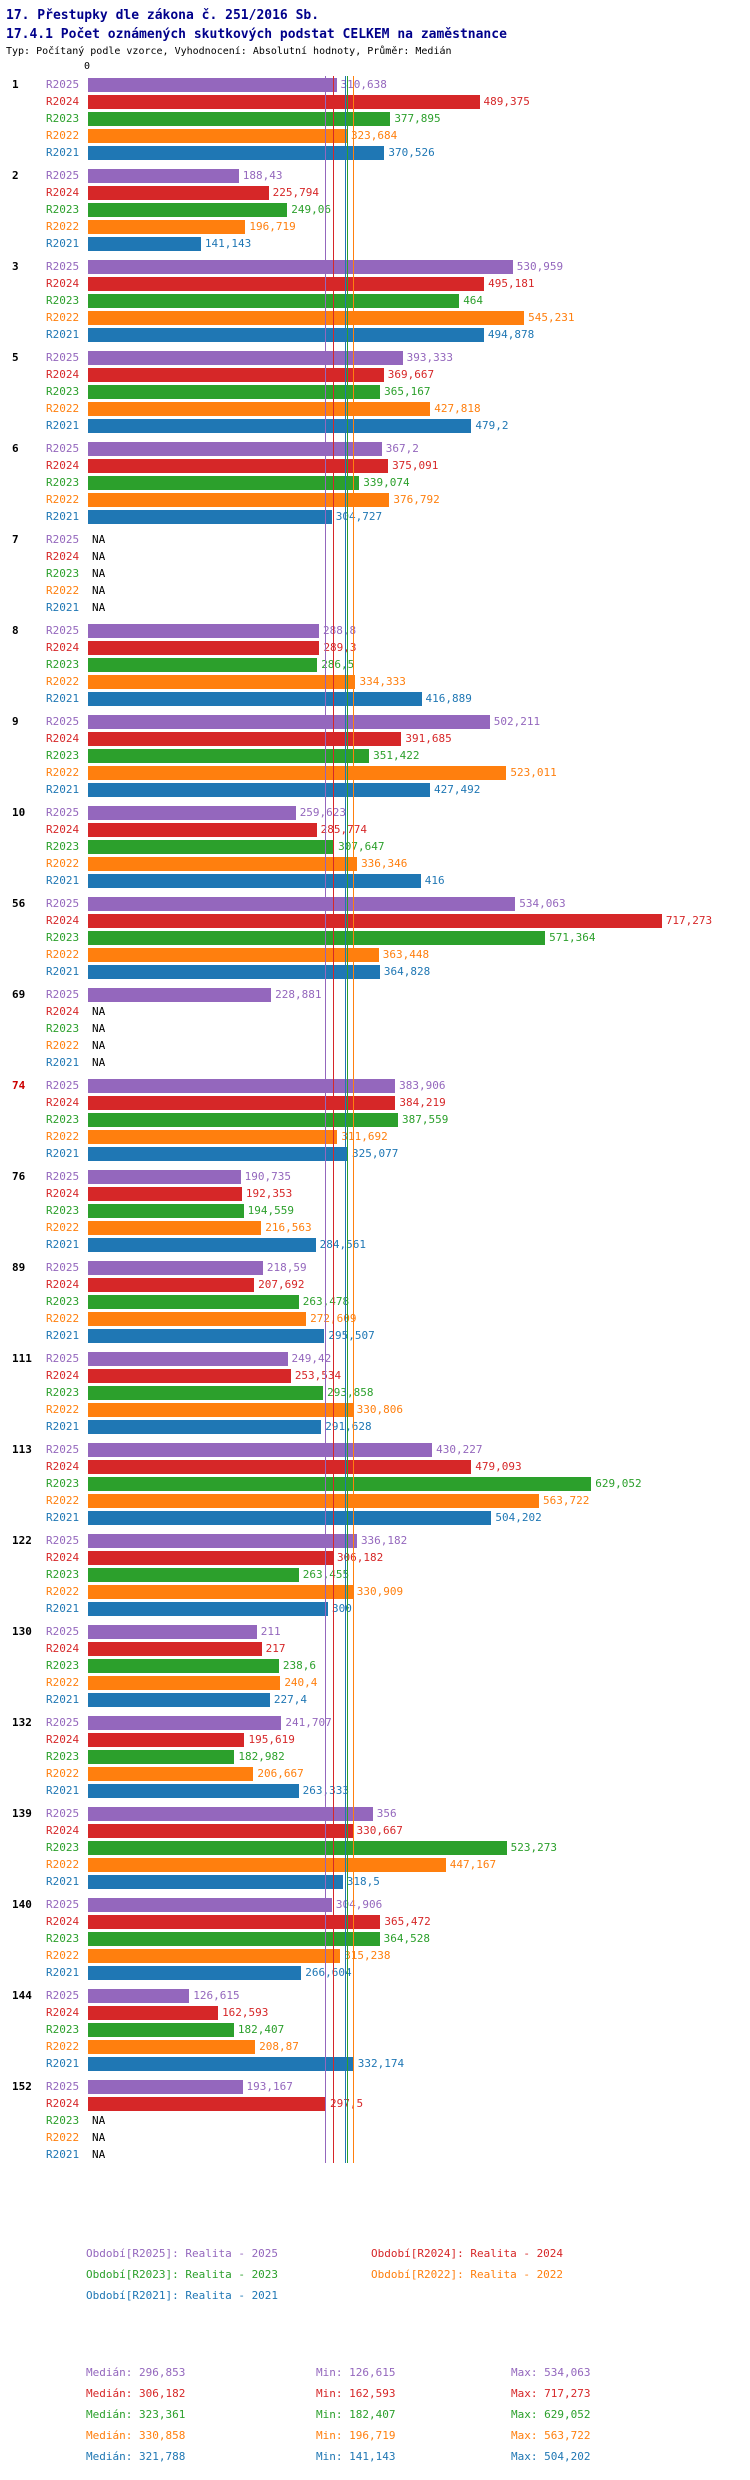 This screenshot has height=2480, width=750. Describe the element at coordinates (295, 192) in the screenshot. I see `bar-value-label: 225,794` at that location.